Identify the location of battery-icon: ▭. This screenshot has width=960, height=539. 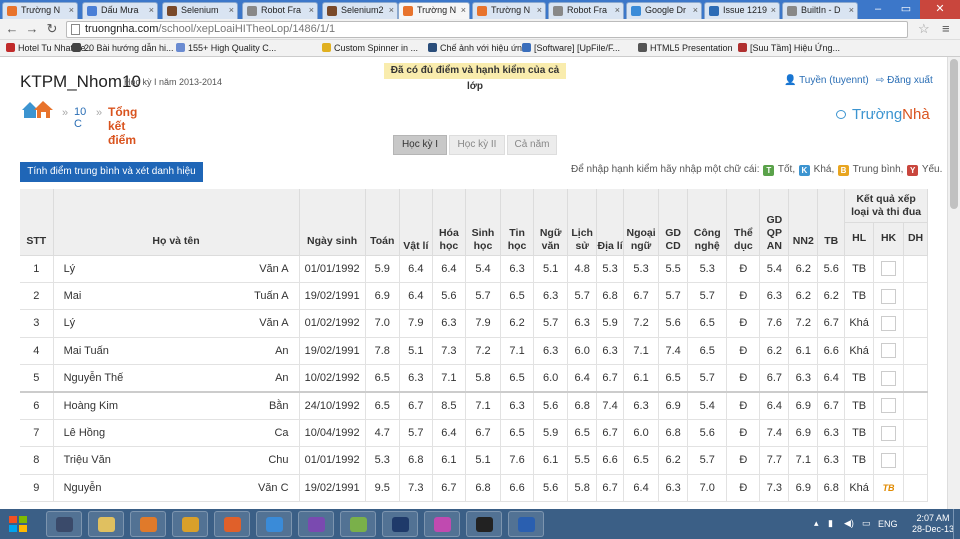
(866, 523).